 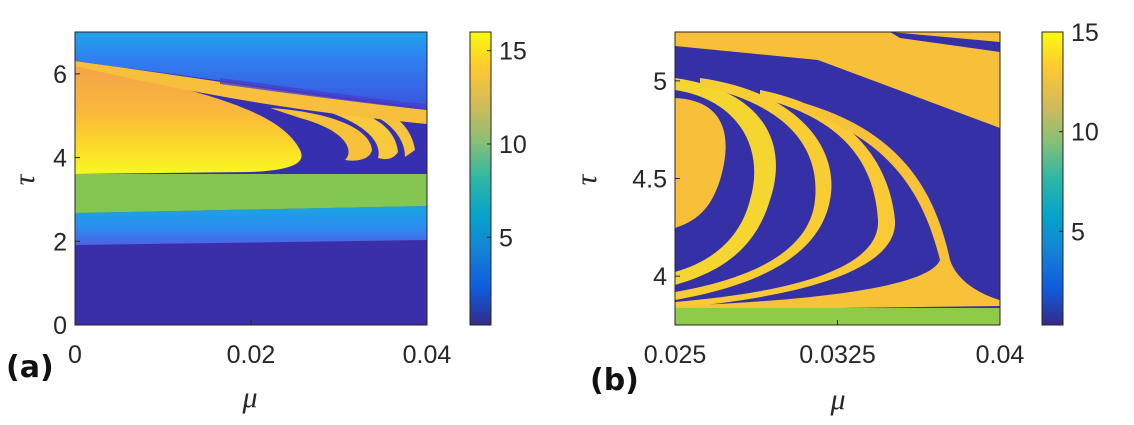 I want to click on axes-b-x-ticks: 0.025 0.0325 0.04, so click(x=834, y=344).